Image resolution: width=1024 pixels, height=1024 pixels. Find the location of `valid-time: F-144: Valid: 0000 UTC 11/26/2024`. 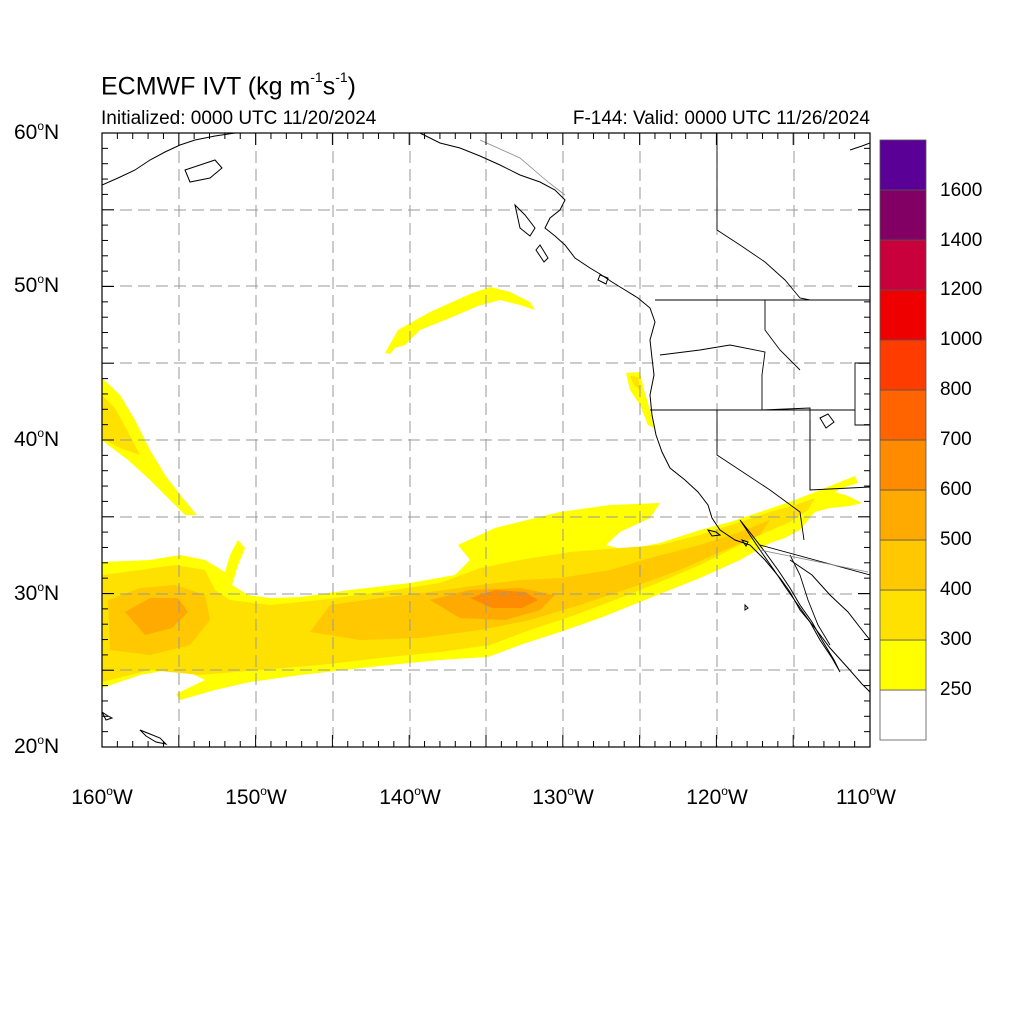

valid-time: F-144: Valid: 0000 UTC 11/26/2024 is located at coordinates (721, 118).